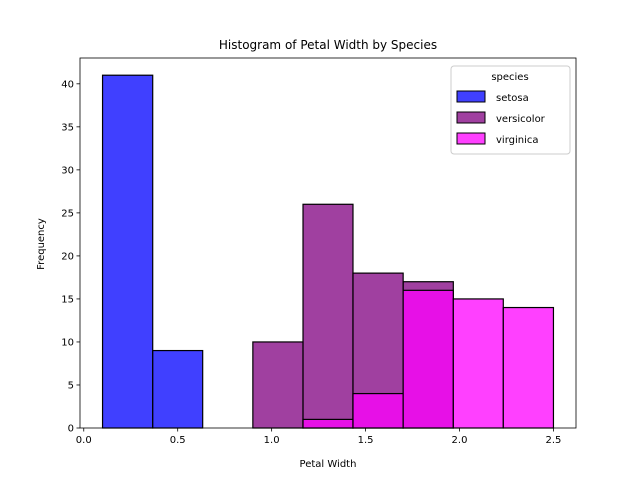  Describe the element at coordinates (67, 213) in the screenshot. I see `y-tick-label: 25` at that location.